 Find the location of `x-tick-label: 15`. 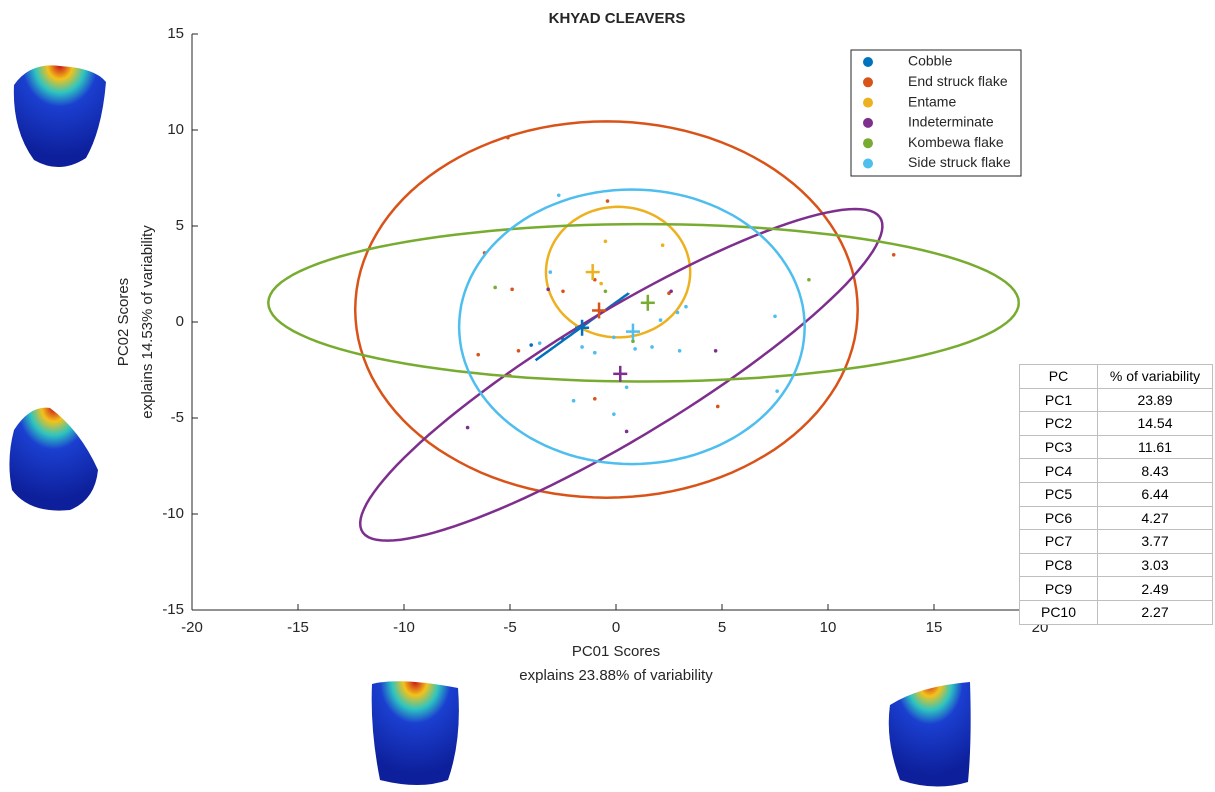

x-tick-label: 15 is located at coordinates (934, 627).